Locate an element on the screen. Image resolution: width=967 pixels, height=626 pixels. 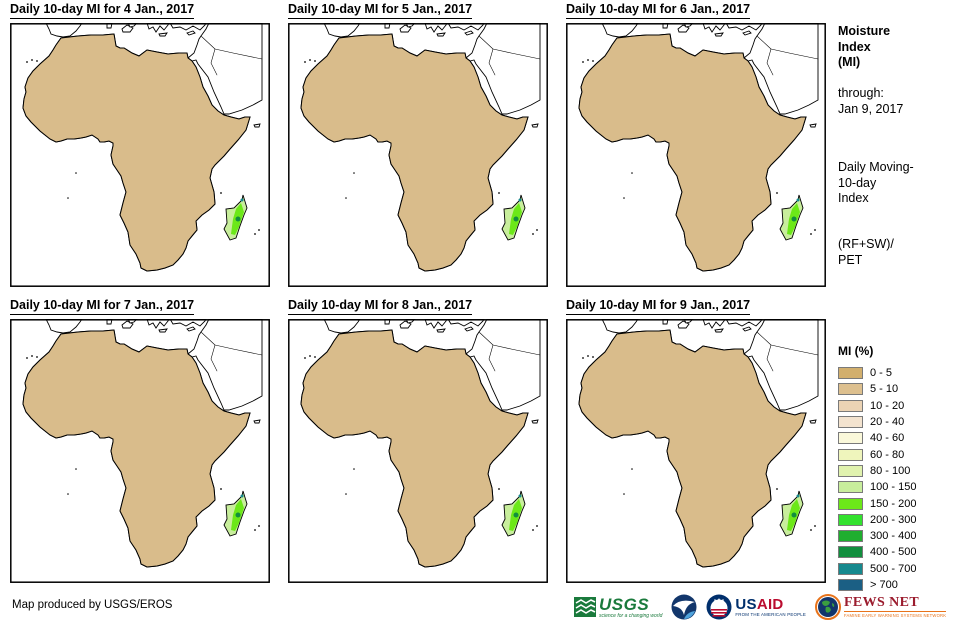
panel-title: Daily 10-day MI for 5 Jan., 2017 is located at coordinates (418, 10).